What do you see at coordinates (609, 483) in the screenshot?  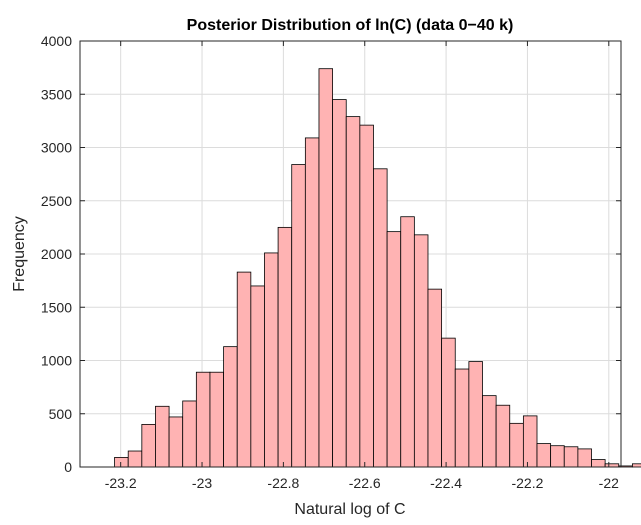 I see `x-tick-label: -22` at bounding box center [609, 483].